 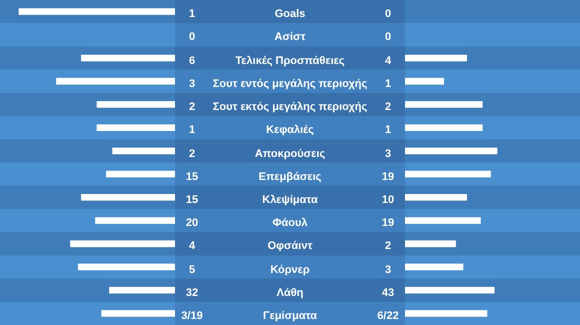 What do you see at coordinates (290, 131) in the screenshot?
I see `y-tick-label: Κεφαλιές` at bounding box center [290, 131].